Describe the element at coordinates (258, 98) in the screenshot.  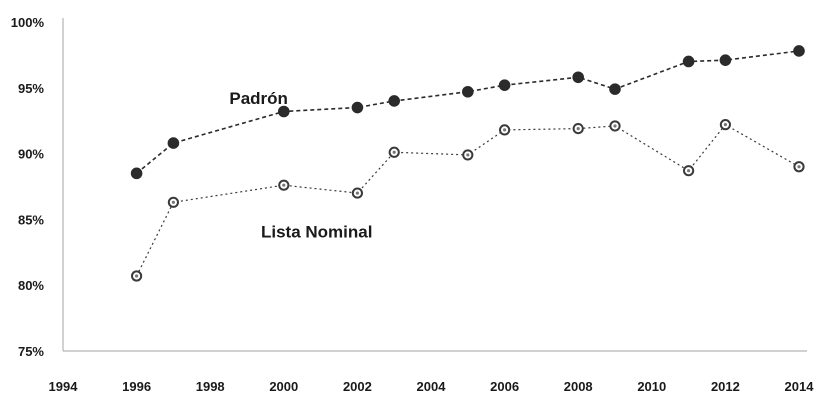
I see `series-label-padron: Padrón` at that location.